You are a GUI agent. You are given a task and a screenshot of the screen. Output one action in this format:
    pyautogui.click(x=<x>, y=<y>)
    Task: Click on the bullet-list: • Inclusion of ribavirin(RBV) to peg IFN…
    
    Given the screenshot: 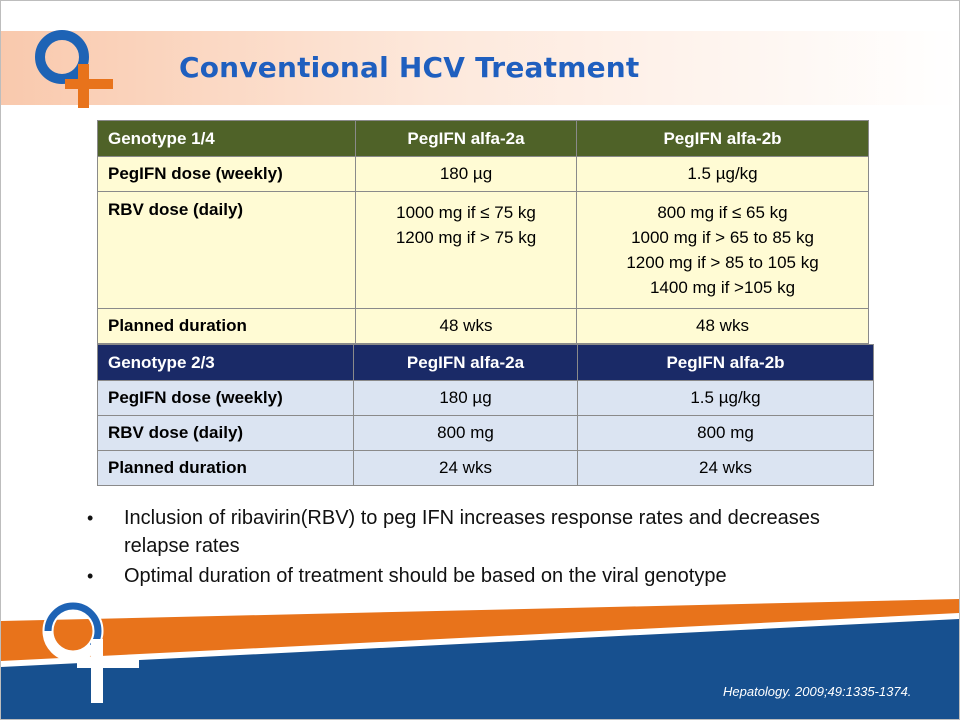 What is the action you would take?
    pyautogui.click(x=487, y=548)
    